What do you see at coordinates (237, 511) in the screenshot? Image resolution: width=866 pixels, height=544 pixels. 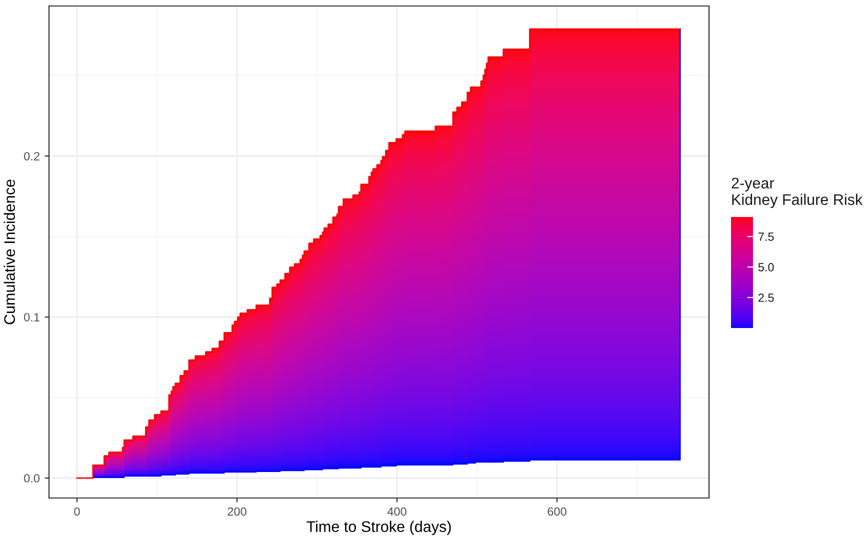 I see `x-tick-label: 200` at bounding box center [237, 511].